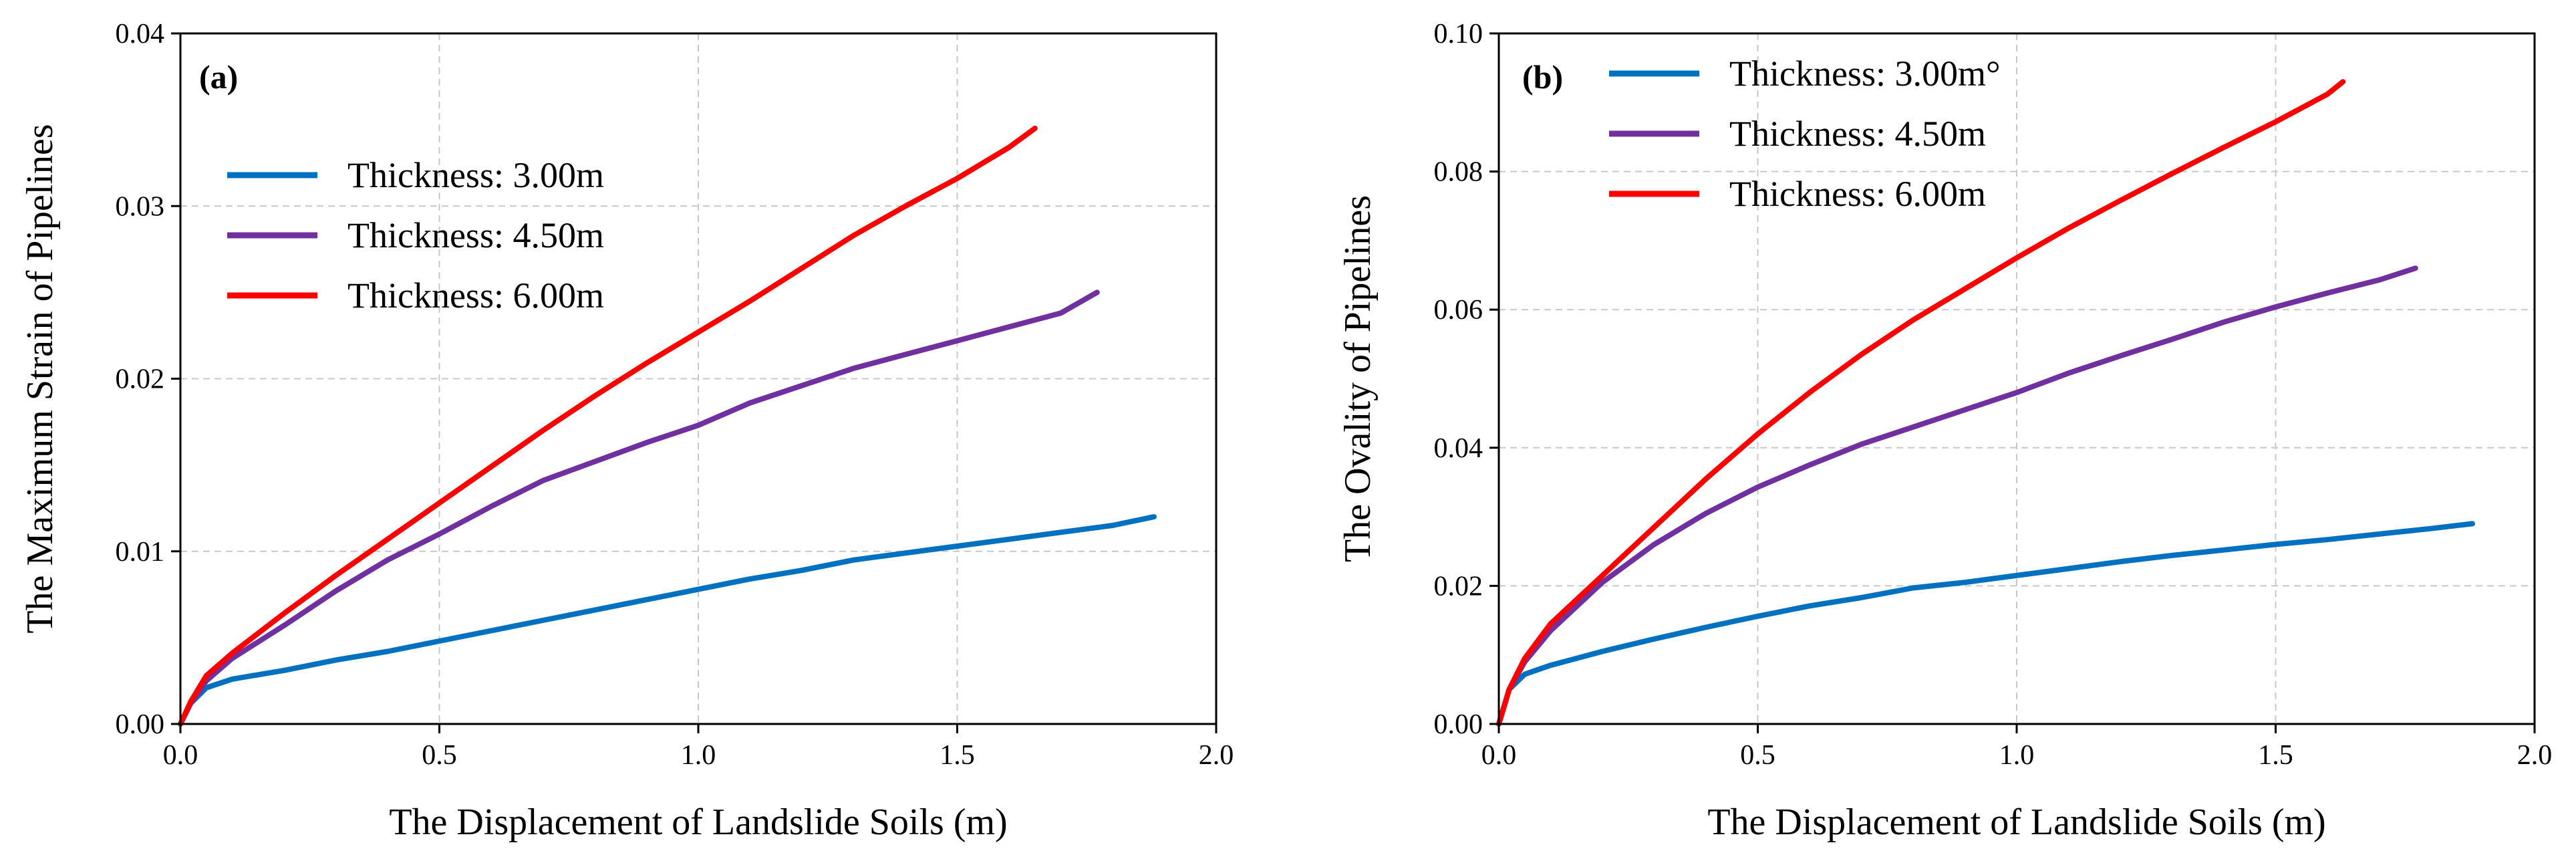  What do you see at coordinates (140, 724) in the screenshot?
I see `y-tick-label-a-0: 0.00` at bounding box center [140, 724].